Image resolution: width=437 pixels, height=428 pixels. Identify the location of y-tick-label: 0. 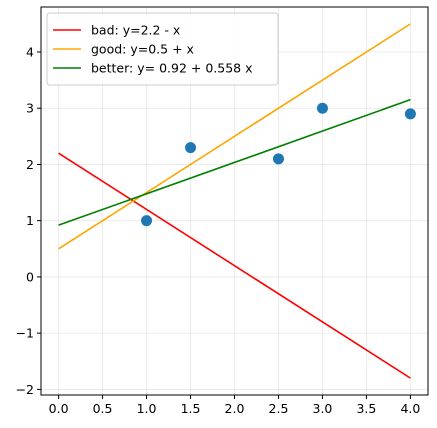
(30, 276).